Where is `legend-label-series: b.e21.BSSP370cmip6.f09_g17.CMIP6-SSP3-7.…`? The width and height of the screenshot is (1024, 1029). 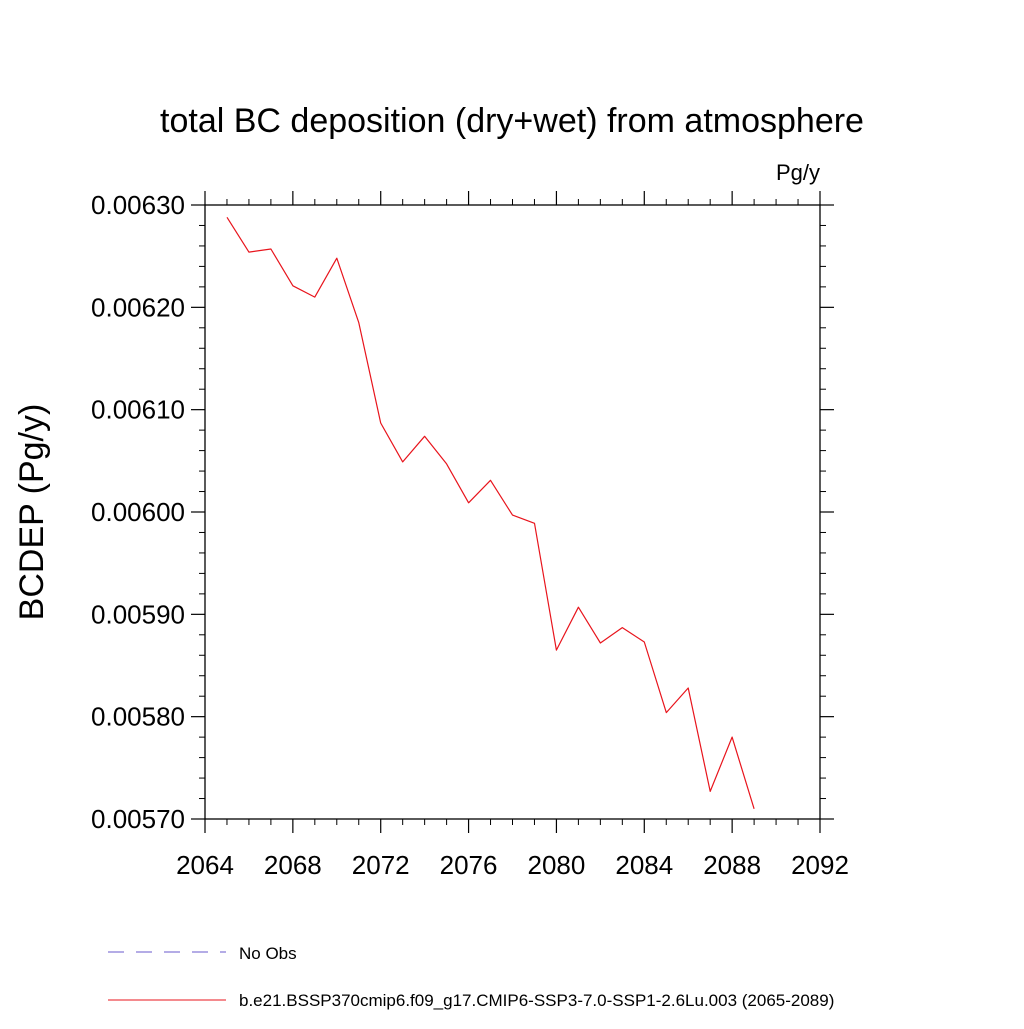
legend-label-series: b.e21.BSSP370cmip6.f09_g17.CMIP6-SSP3-7.… is located at coordinates (536, 1000).